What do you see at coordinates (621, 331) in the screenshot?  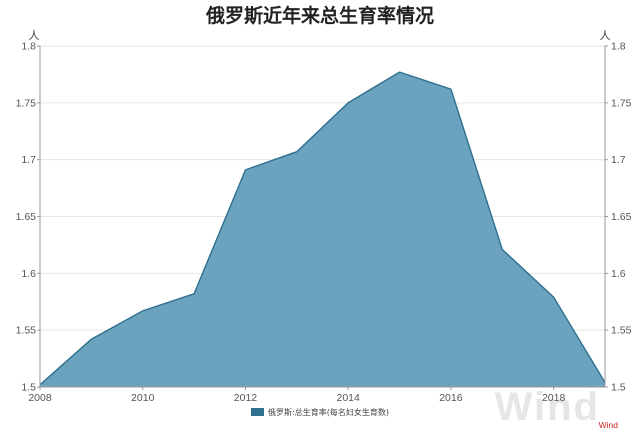 I see `y-tick-label-right: 1.55` at bounding box center [621, 331].